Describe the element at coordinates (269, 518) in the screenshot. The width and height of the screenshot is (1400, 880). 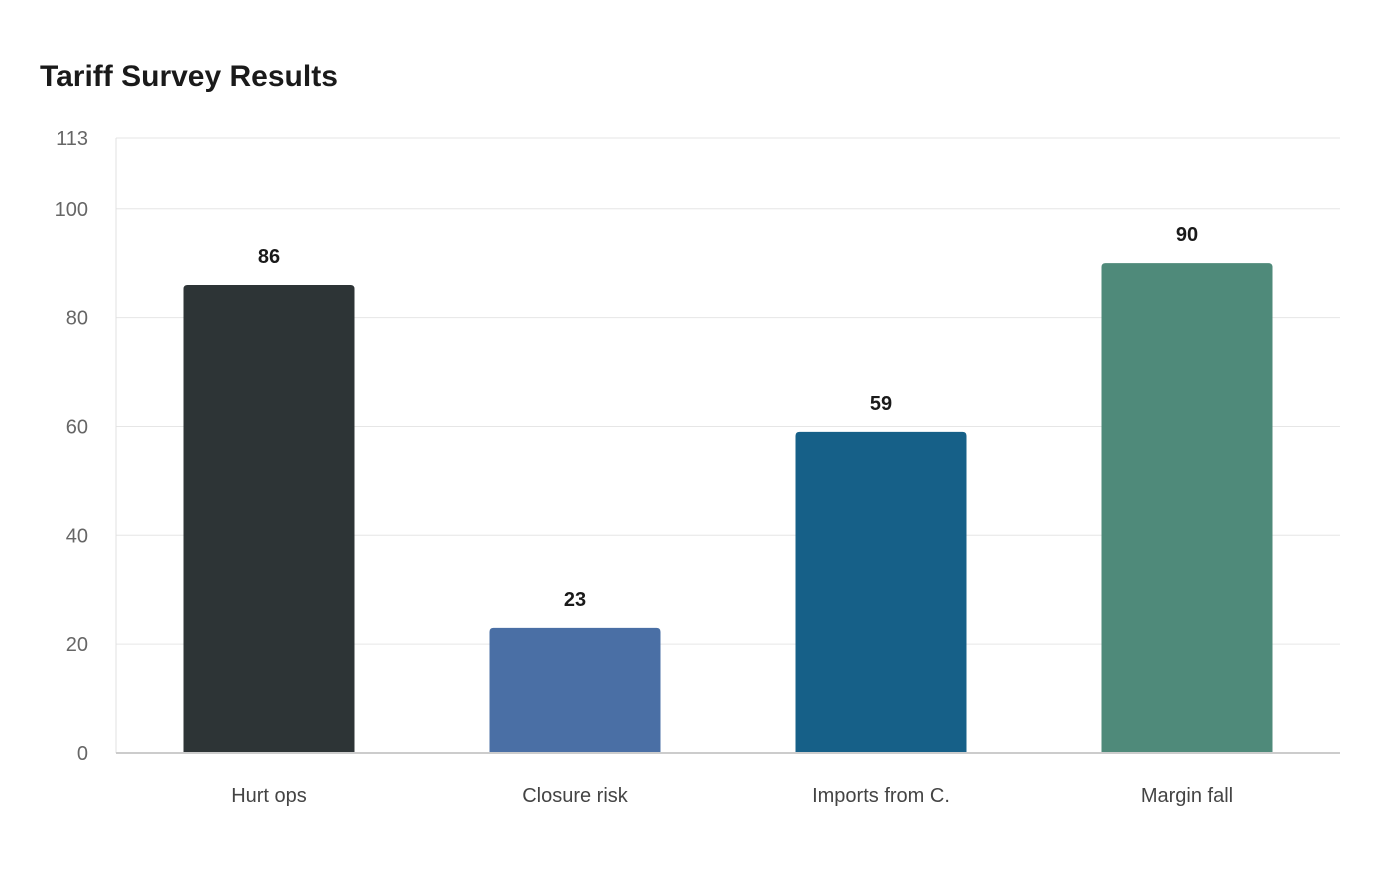
I see `bar-hurt-ops` at that location.